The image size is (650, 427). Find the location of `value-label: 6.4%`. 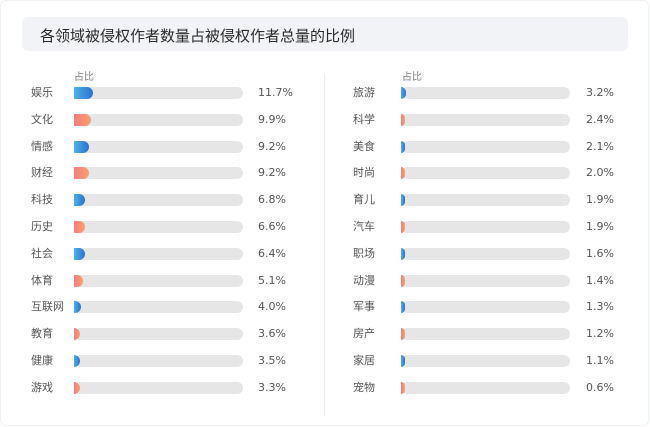

value-label: 6.4% is located at coordinates (272, 253).